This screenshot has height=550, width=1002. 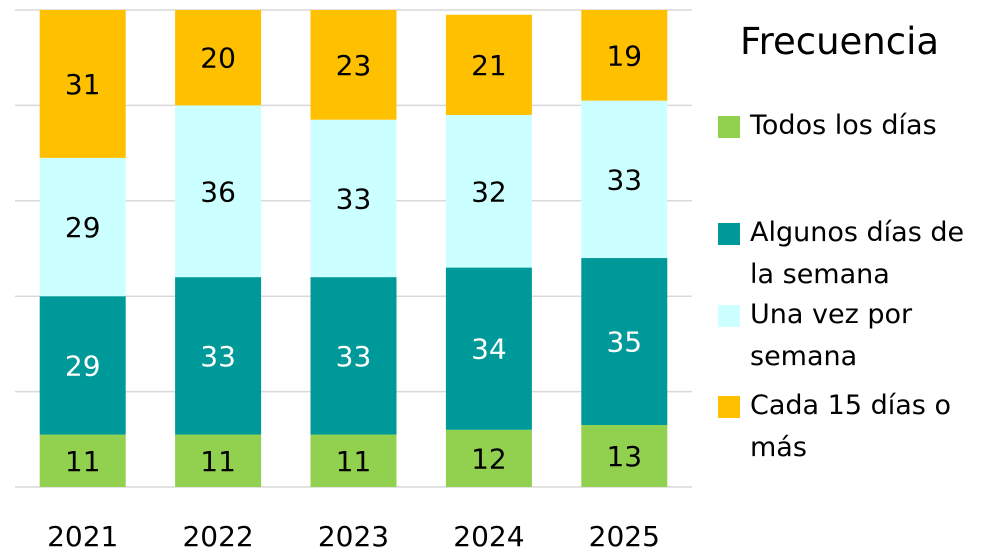 I want to click on value-label: 32, so click(x=489, y=191).